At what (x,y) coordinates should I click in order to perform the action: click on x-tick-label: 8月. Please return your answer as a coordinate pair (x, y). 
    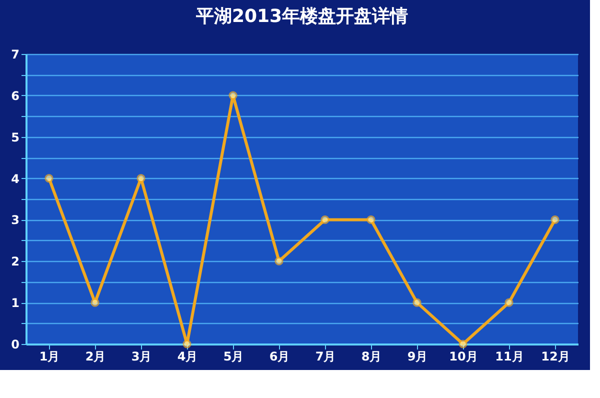
    Looking at the image, I should click on (371, 357).